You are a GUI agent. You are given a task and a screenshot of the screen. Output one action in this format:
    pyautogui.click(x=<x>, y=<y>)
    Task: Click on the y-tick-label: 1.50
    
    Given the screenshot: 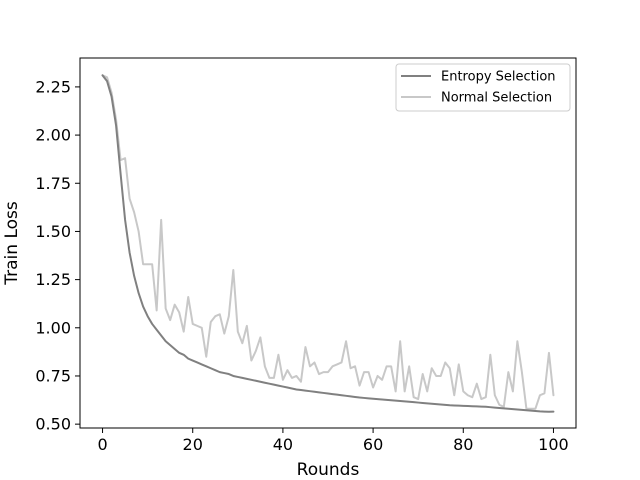 What is the action you would take?
    pyautogui.click(x=53, y=231)
    